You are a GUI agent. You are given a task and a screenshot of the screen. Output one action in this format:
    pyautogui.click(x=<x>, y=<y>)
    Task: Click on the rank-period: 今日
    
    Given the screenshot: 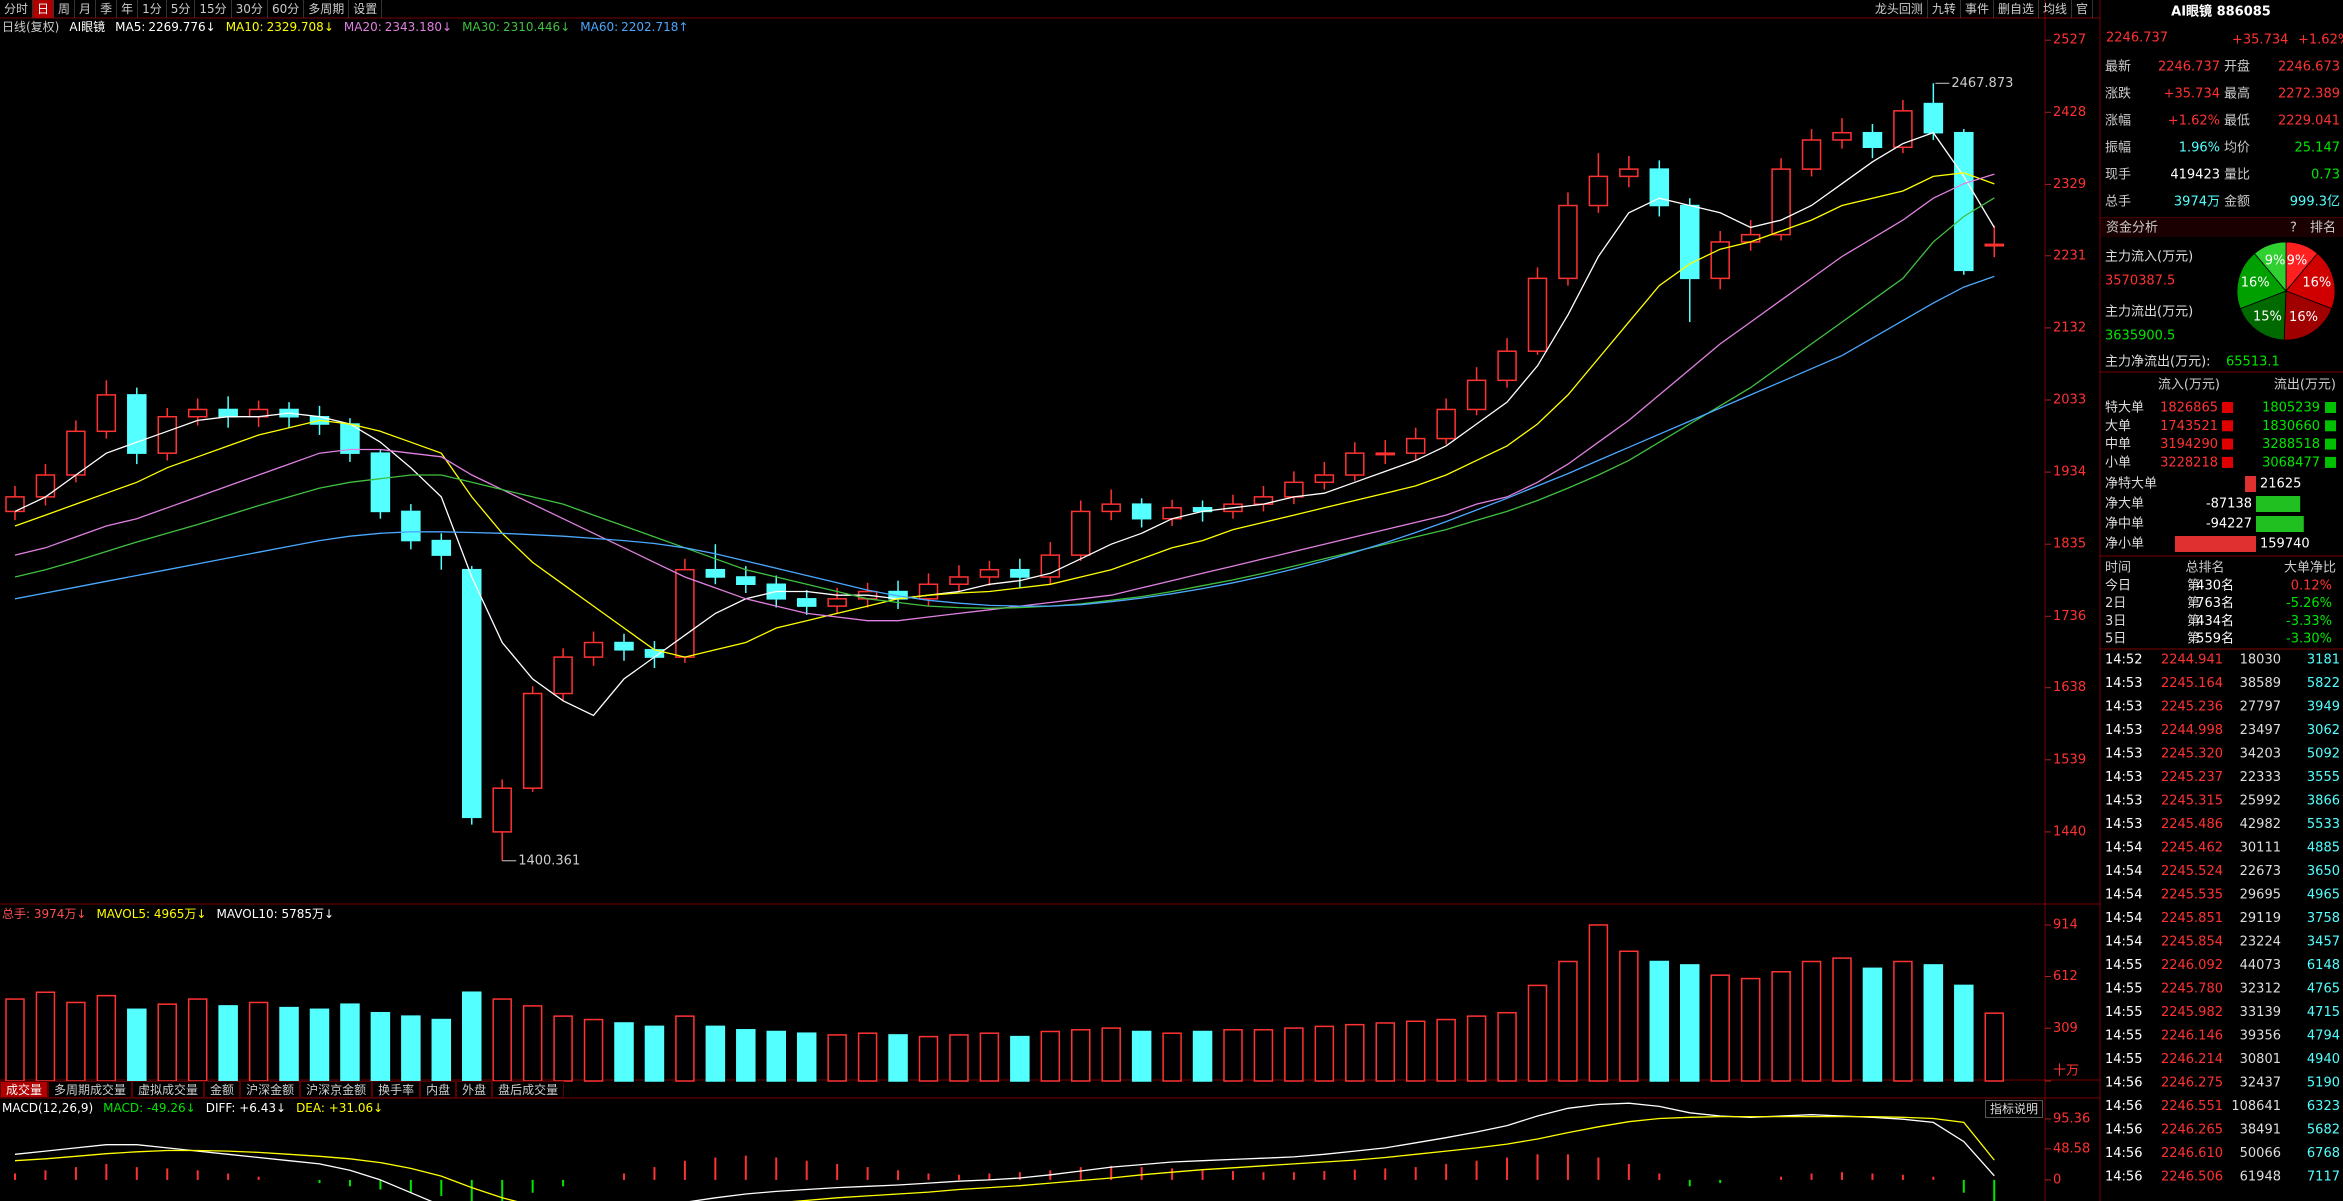 What is the action you would take?
    pyautogui.click(x=2118, y=586)
    